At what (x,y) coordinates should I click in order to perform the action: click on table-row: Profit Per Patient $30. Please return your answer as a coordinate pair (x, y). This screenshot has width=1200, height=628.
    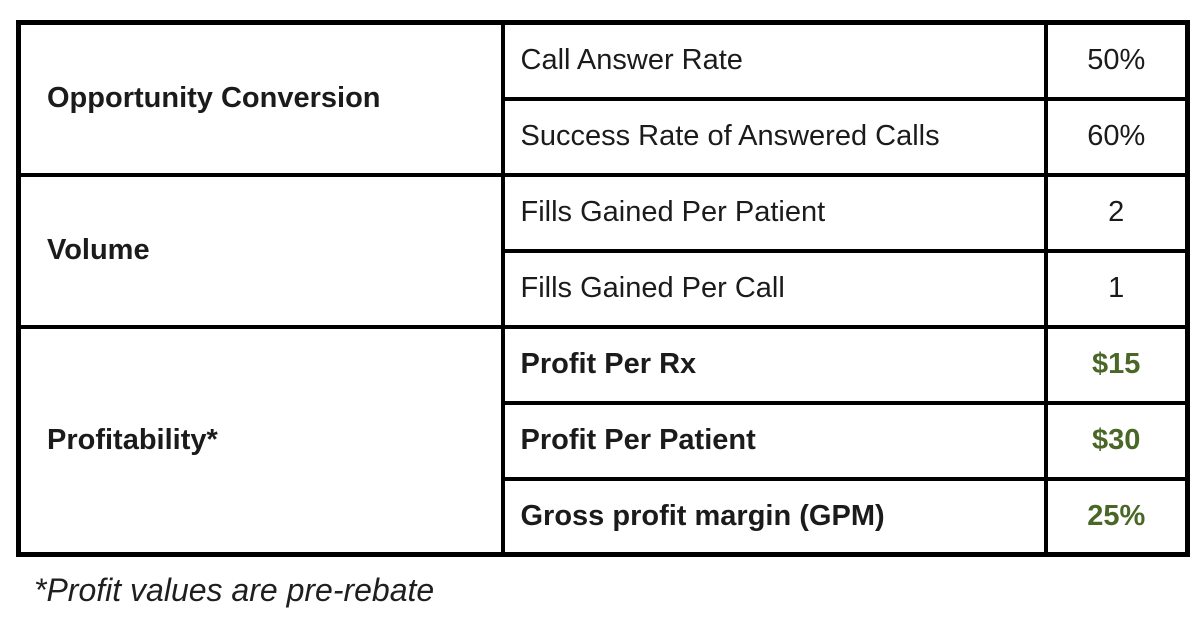
    Looking at the image, I should click on (604, 440).